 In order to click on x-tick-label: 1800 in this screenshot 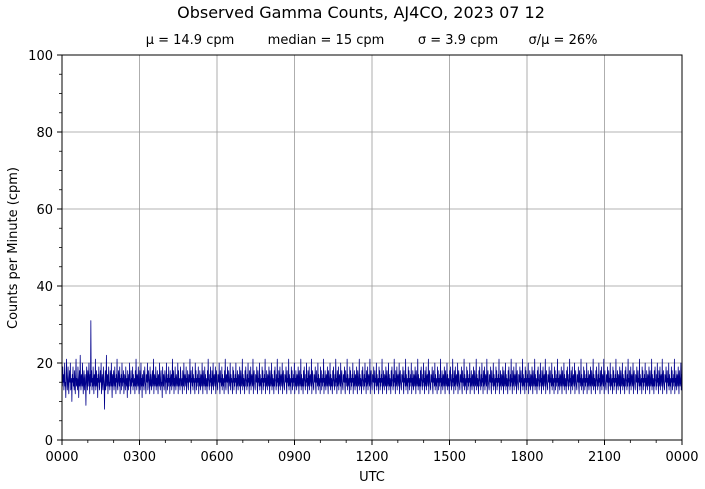, I will do `click(526, 457)`.